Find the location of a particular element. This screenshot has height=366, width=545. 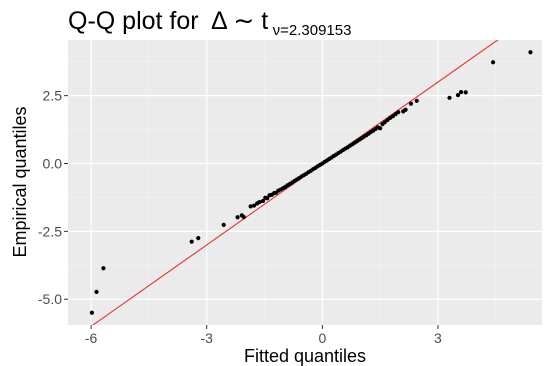

chart-title: Q-Q plot for Δ ∼ t ν=2.309153 is located at coordinates (209, 23).